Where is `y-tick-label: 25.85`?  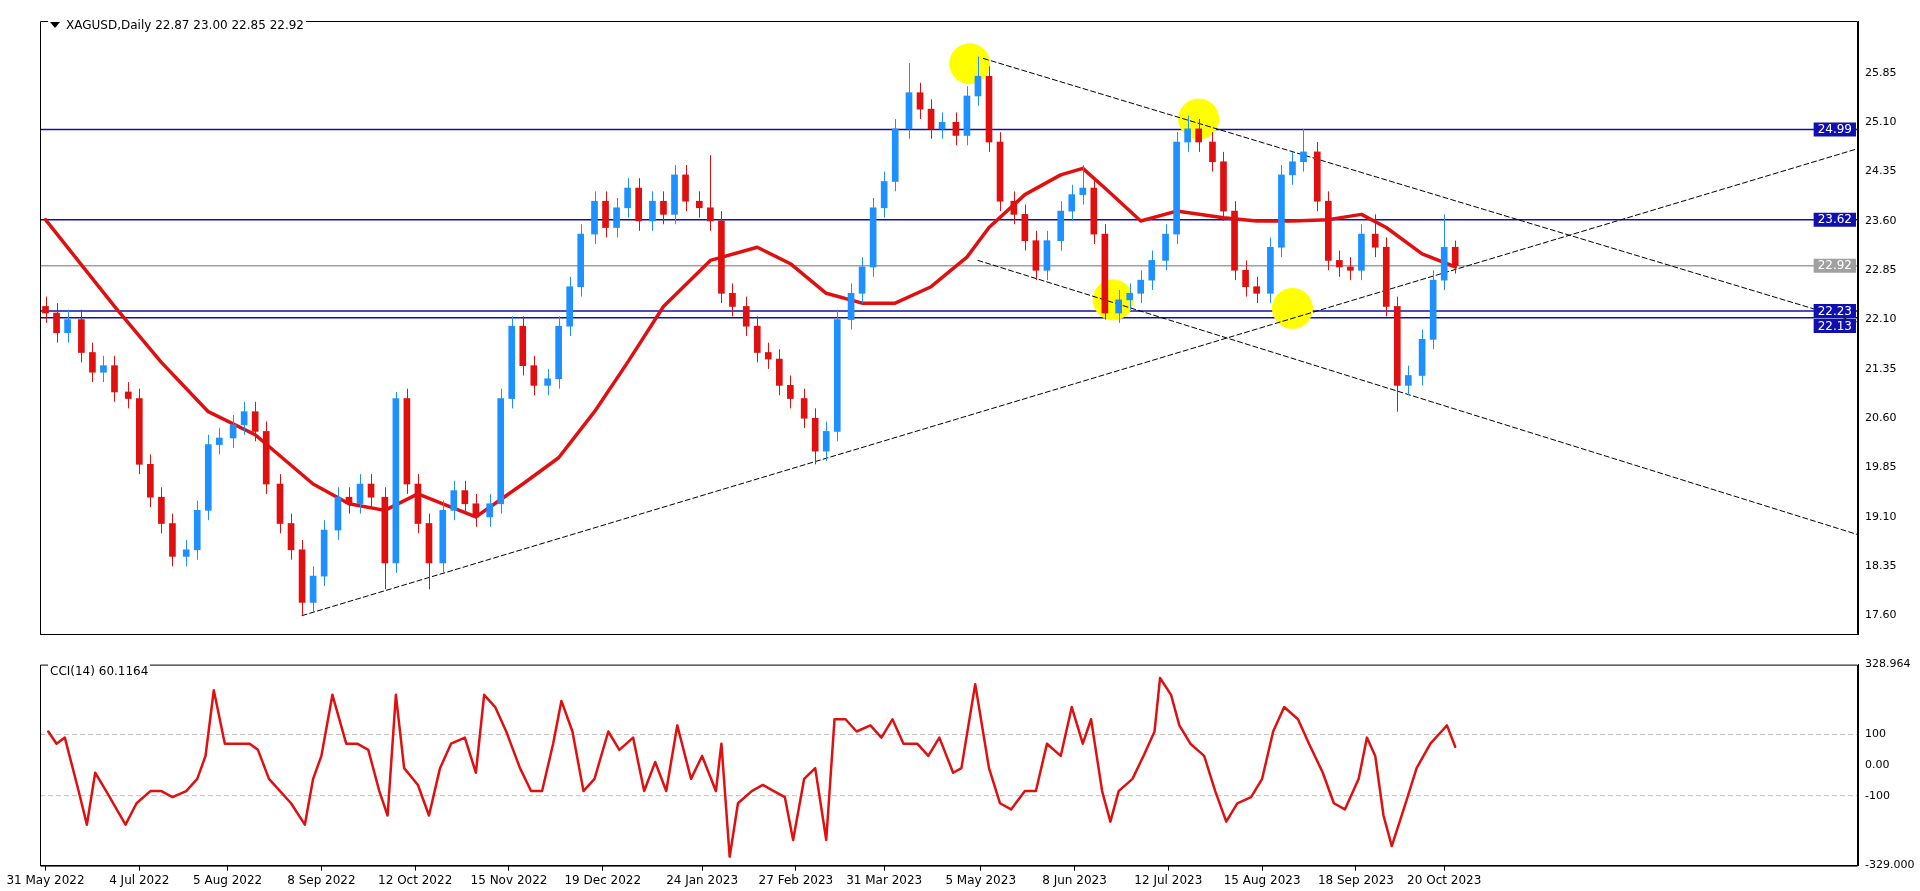
y-tick-label: 25.85 is located at coordinates (1881, 72).